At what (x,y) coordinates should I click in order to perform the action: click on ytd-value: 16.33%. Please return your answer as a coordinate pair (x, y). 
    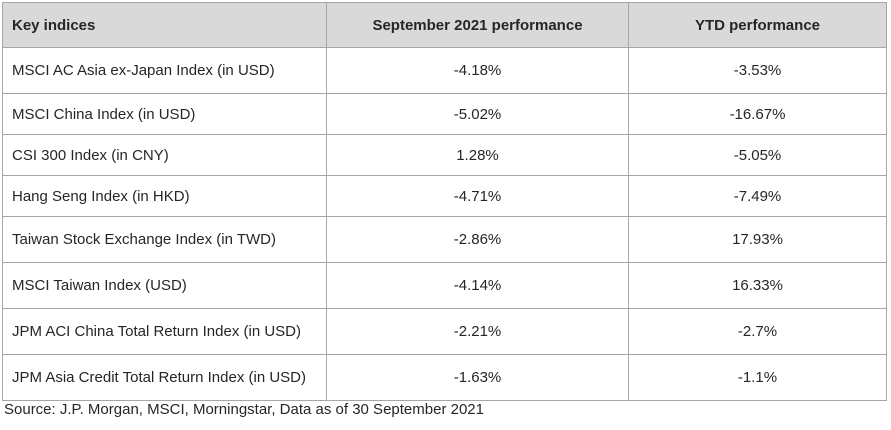
    Looking at the image, I should click on (757, 285).